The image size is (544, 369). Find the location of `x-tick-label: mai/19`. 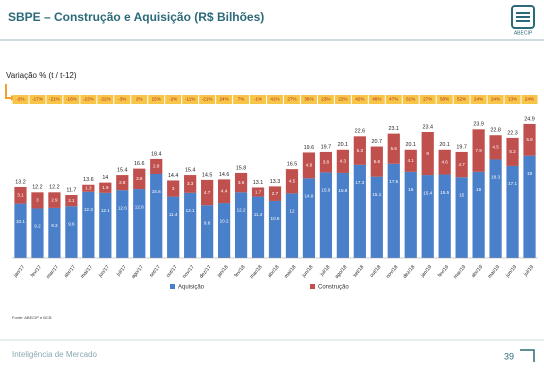

x-tick-label: mai/19 is located at coordinates (494, 272).